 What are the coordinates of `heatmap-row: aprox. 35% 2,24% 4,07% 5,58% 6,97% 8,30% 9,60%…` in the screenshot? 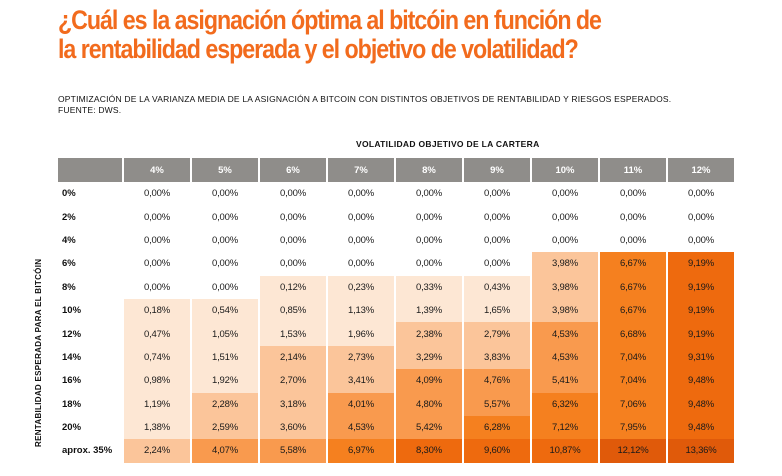 It's located at (396, 451).